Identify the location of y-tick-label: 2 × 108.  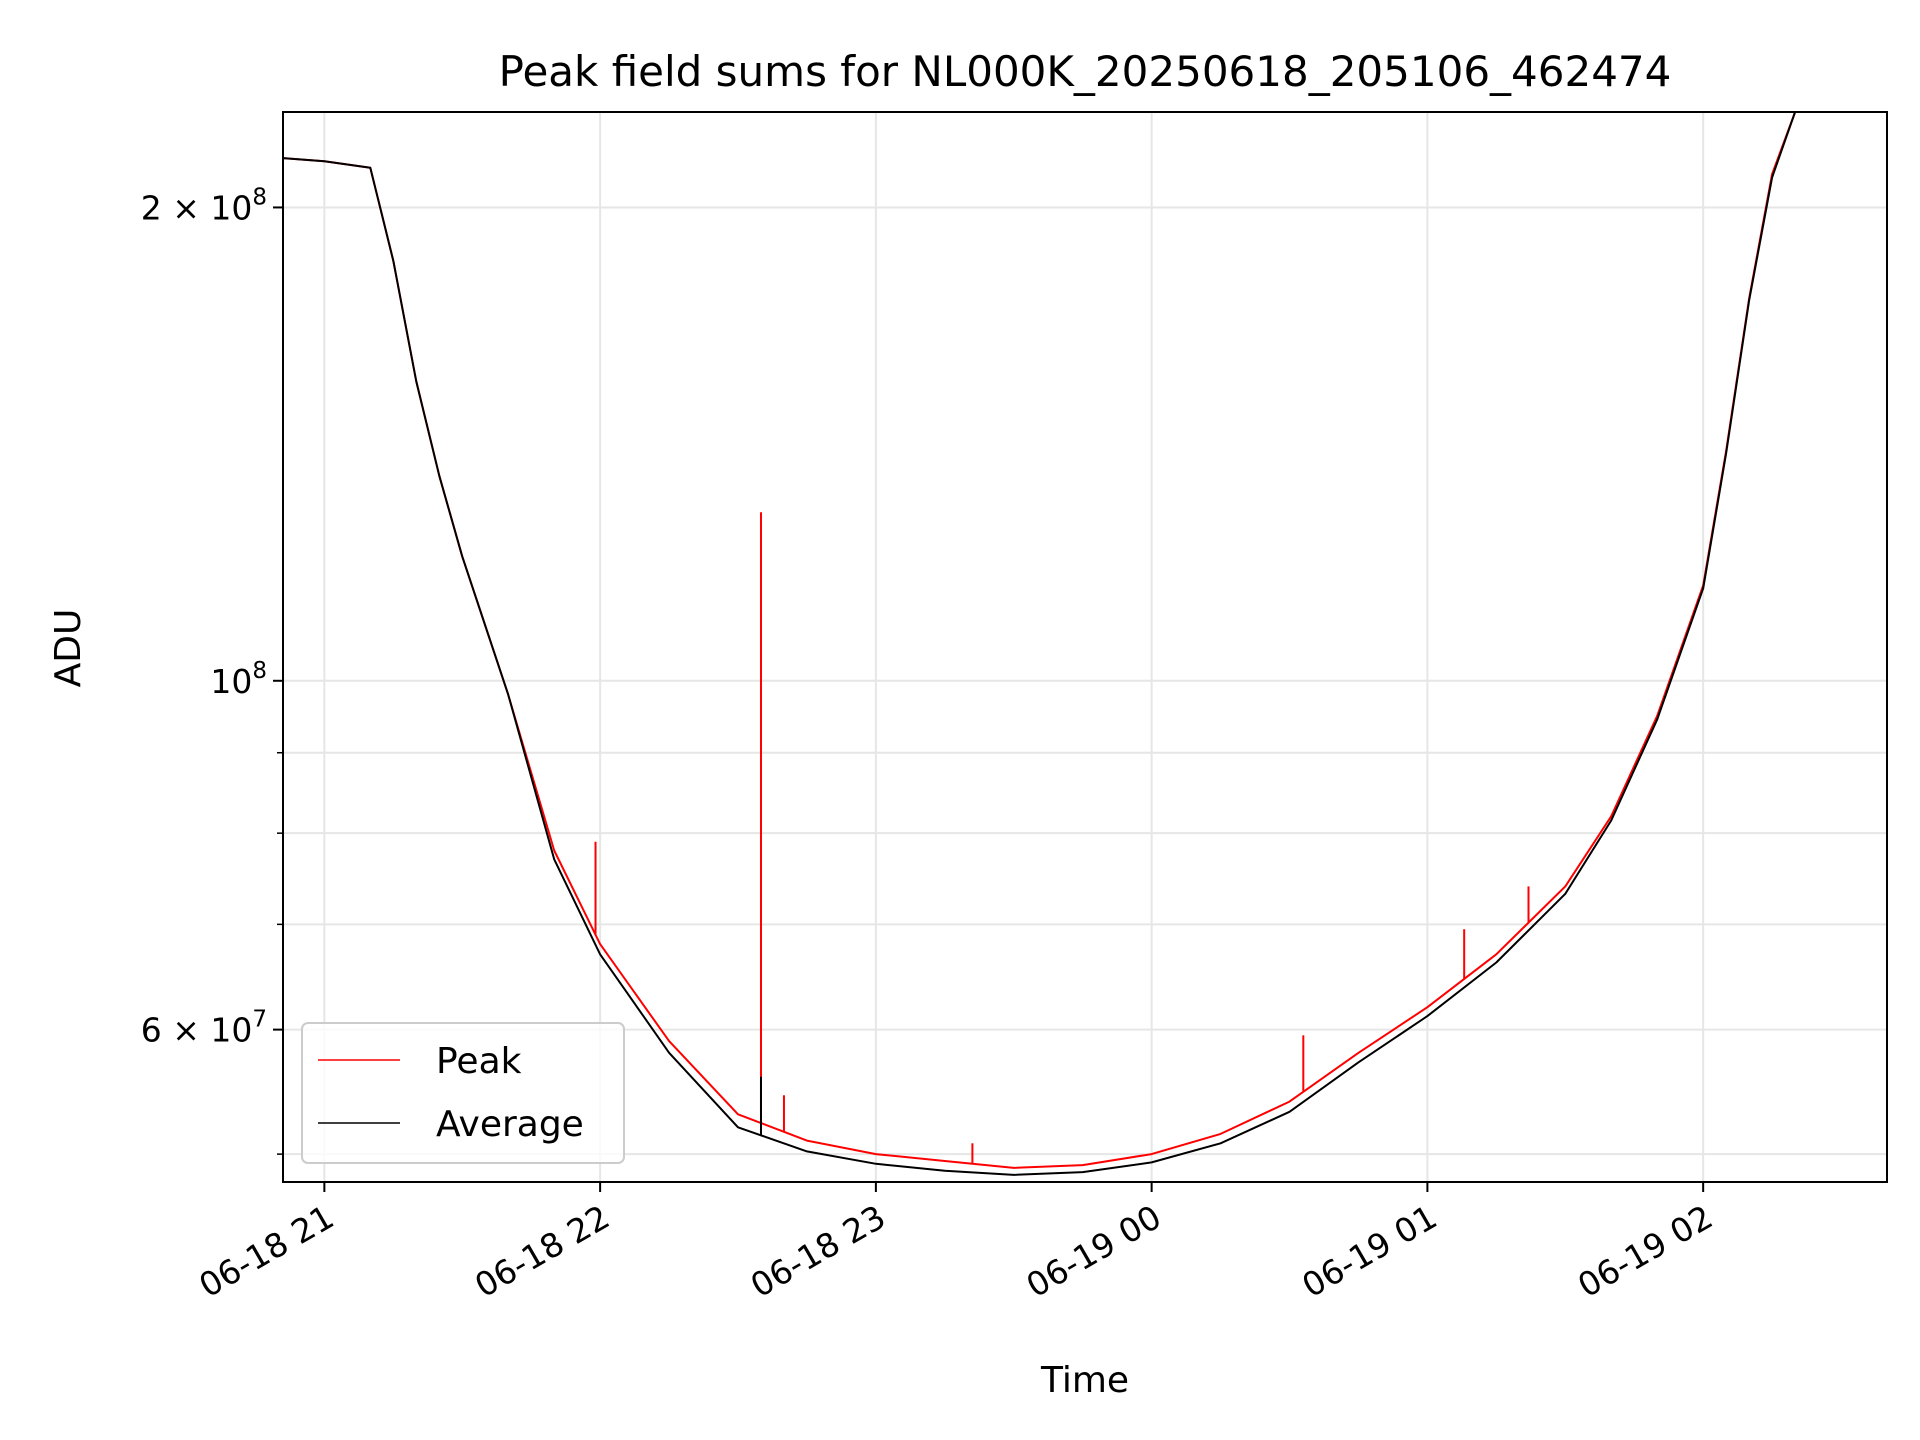
(204, 205).